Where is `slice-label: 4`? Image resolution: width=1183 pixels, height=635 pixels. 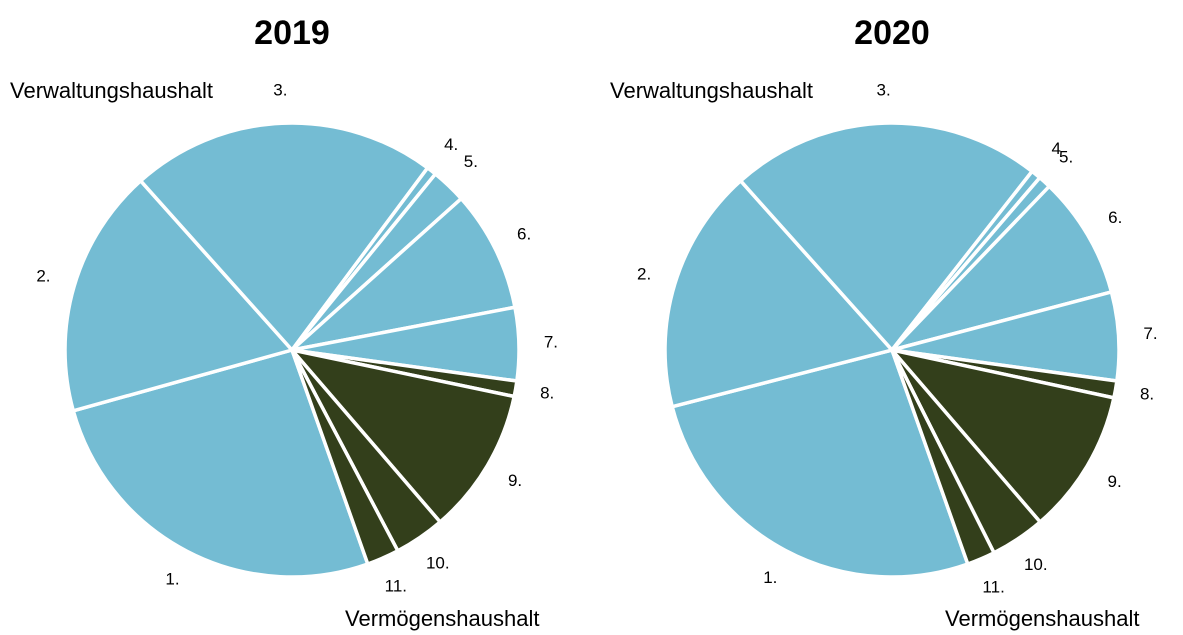
slice-label: 4 is located at coordinates (1056, 148).